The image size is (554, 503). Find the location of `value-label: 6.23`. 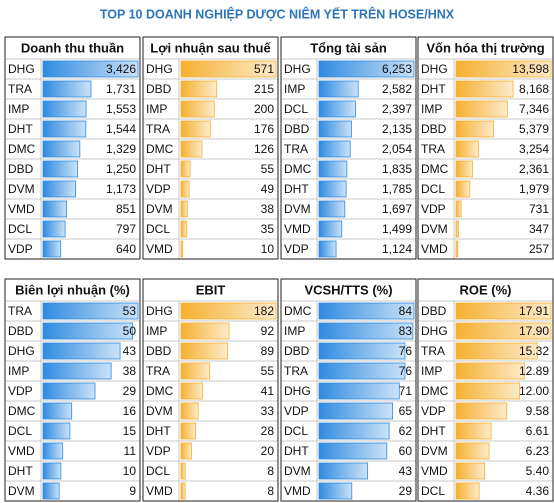

value-label: 6.23 is located at coordinates (538, 451).